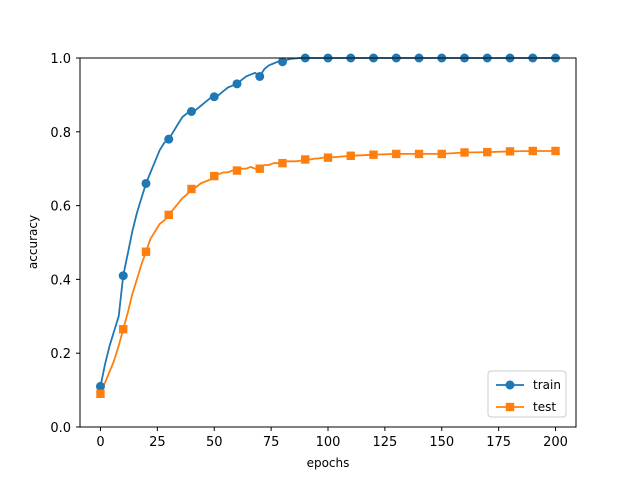  I want to click on x-tick-label: 75, so click(271, 442).